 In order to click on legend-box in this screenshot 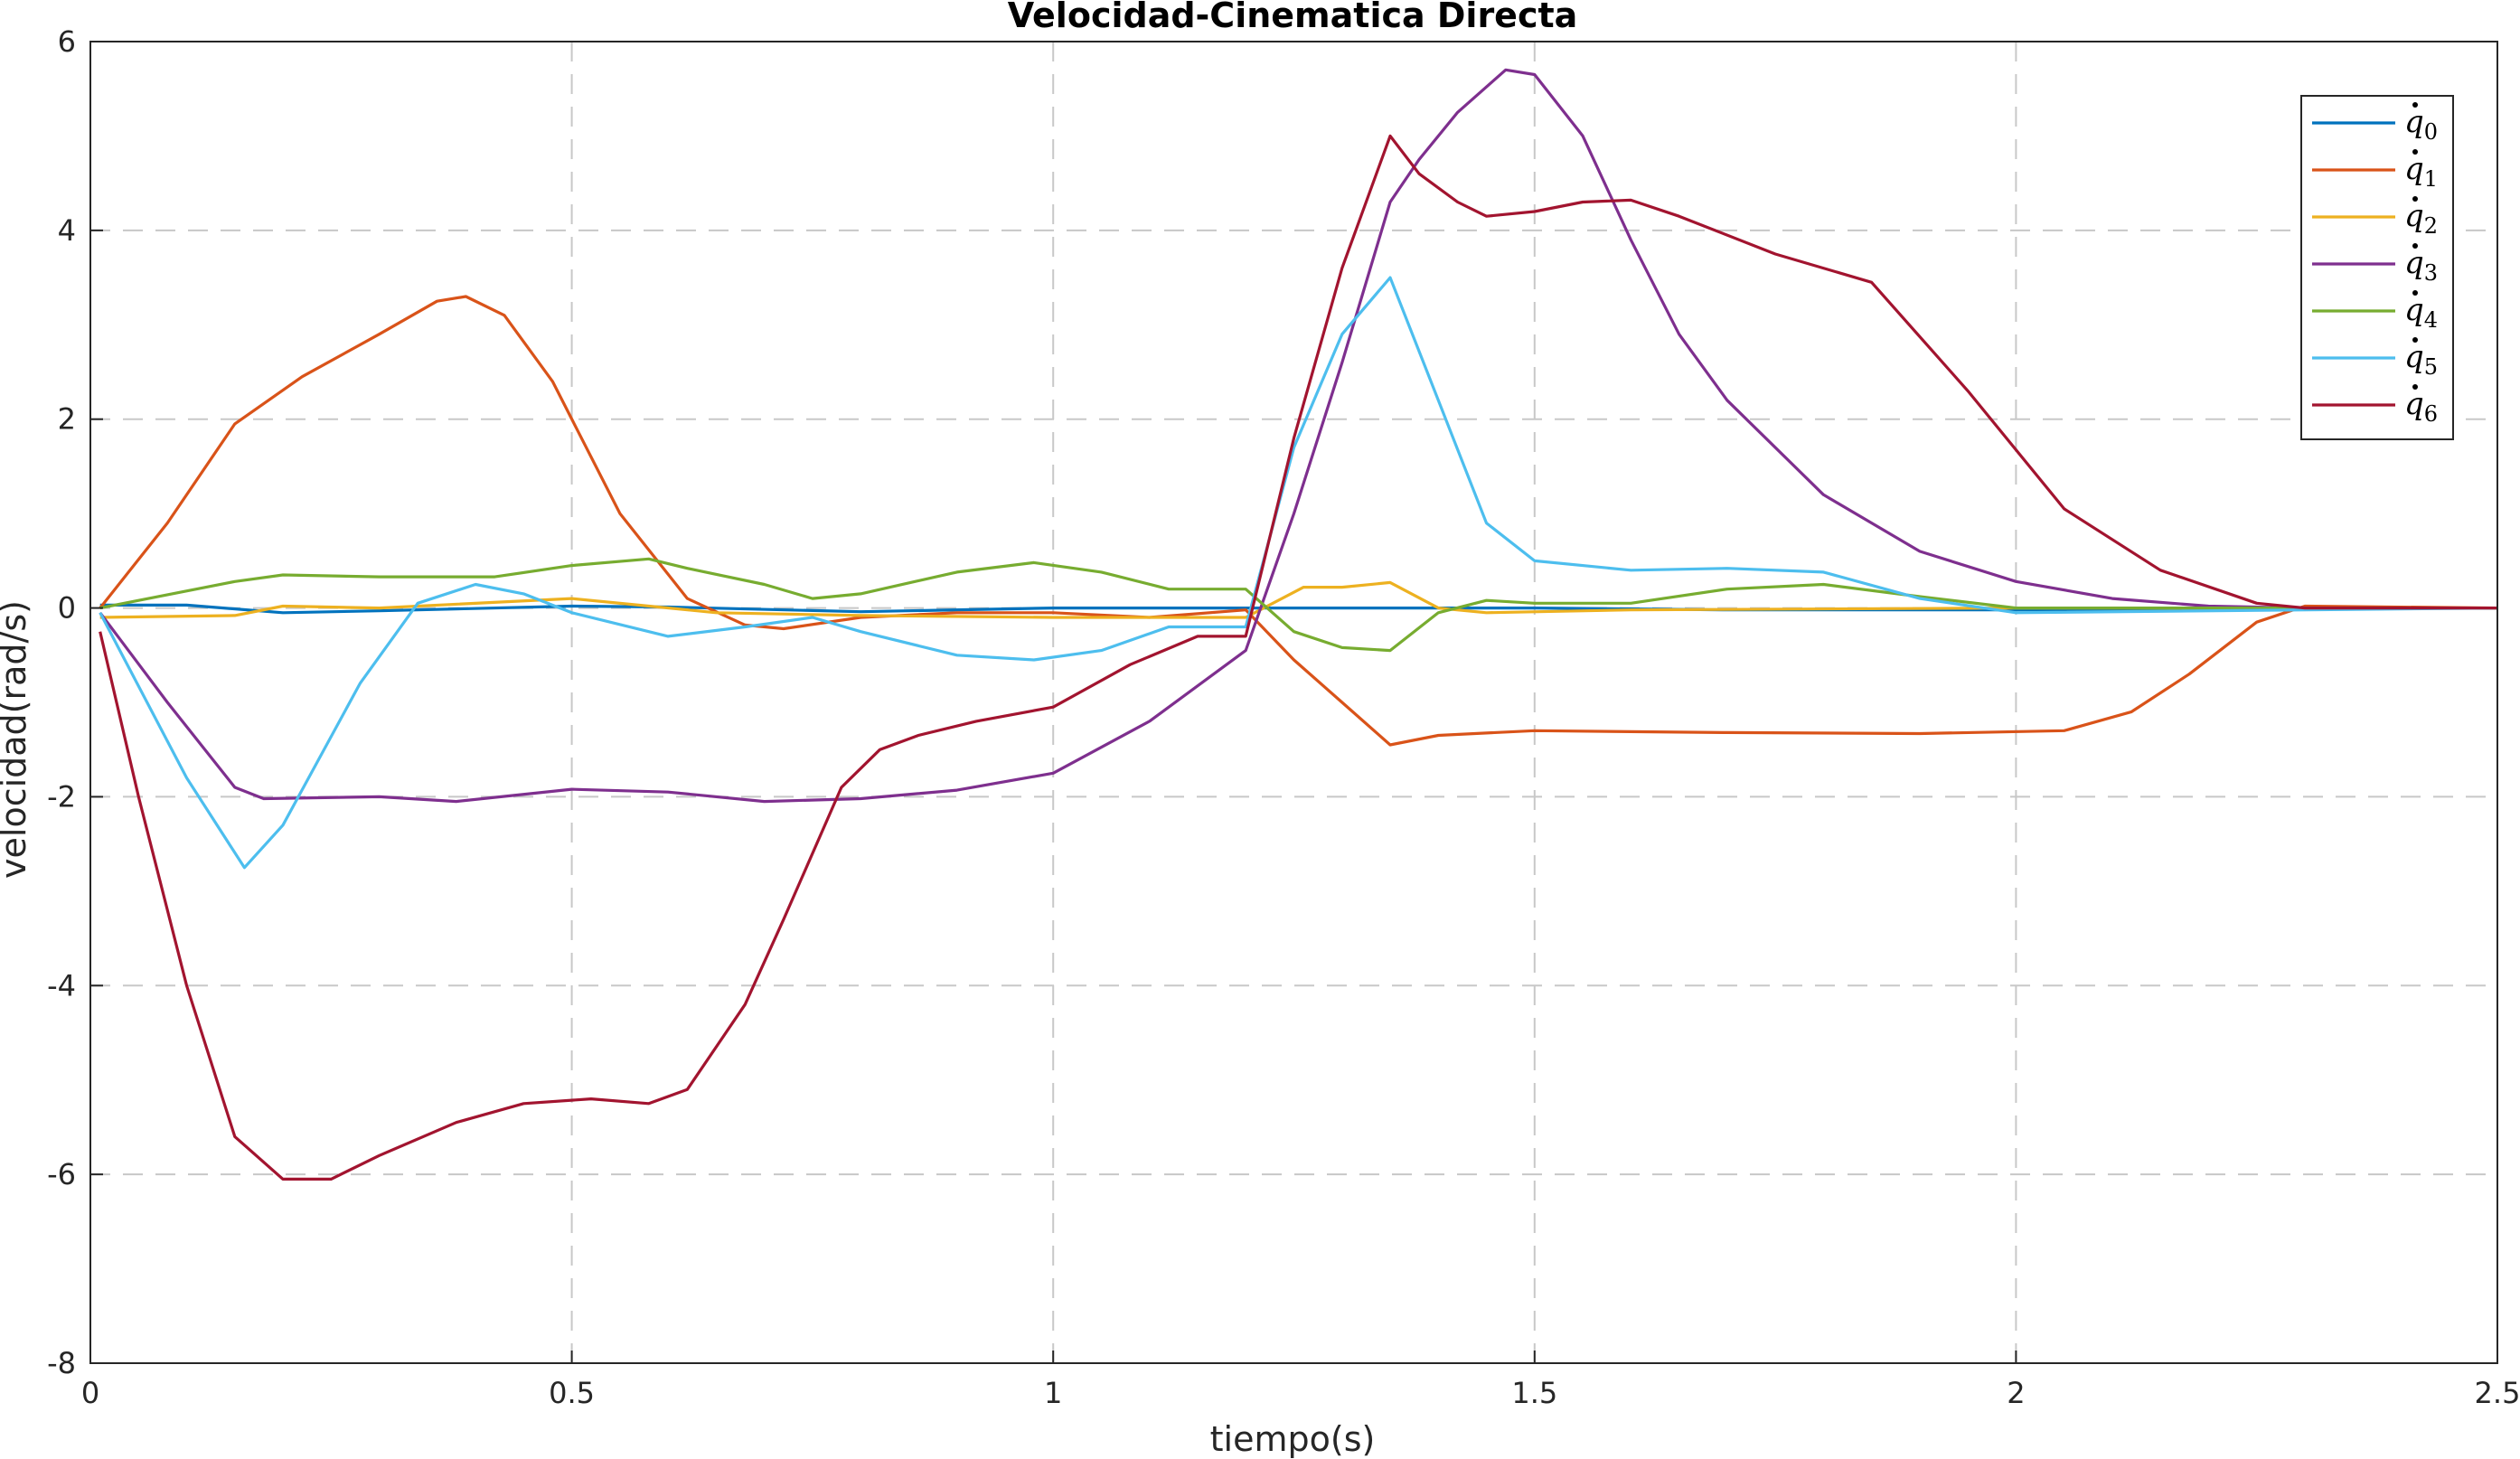, I will do `click(2377, 267)`.